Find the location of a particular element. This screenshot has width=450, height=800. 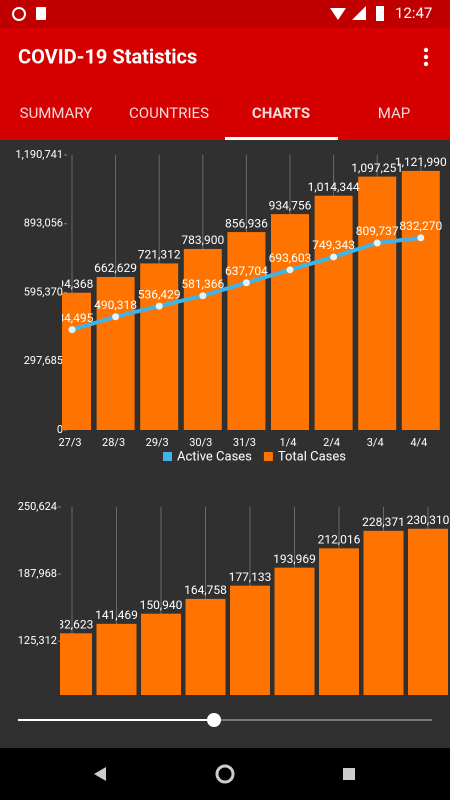

y-tick-label: 250,624 is located at coordinates (37, 506).